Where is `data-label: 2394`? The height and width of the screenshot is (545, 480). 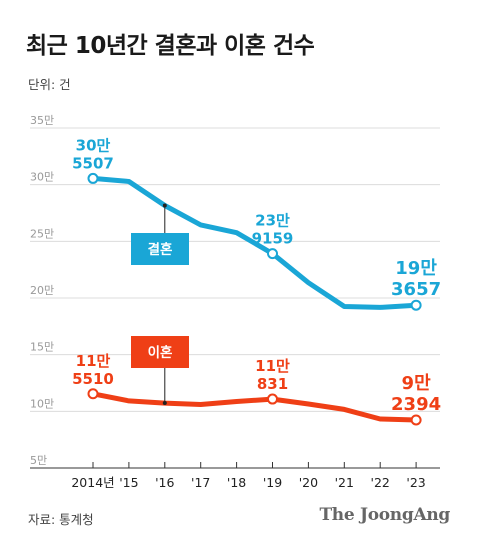
data-label: 2394 is located at coordinates (416, 404).